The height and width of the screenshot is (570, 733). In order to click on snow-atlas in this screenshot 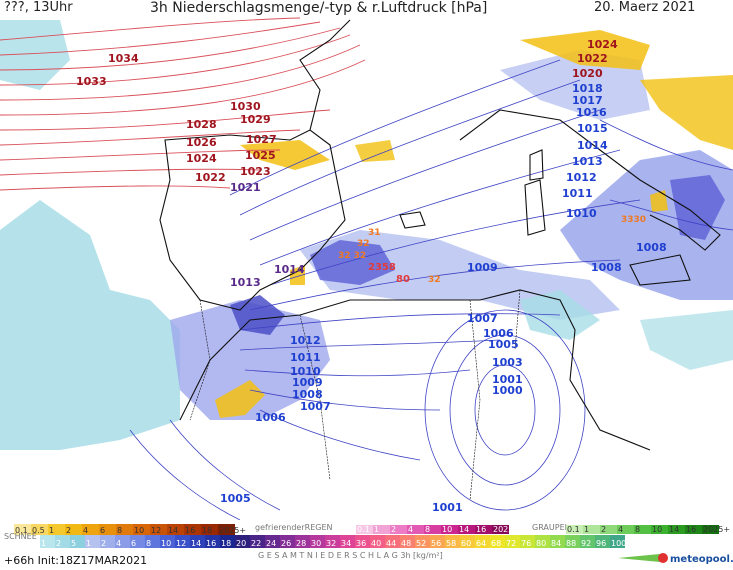, I will do `click(240, 399)`.